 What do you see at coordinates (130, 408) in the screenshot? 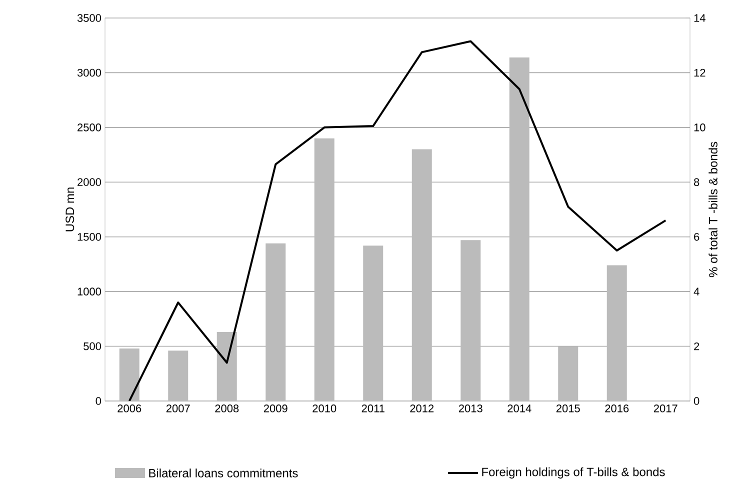
I see `x-tick-label: 2006` at bounding box center [130, 408].